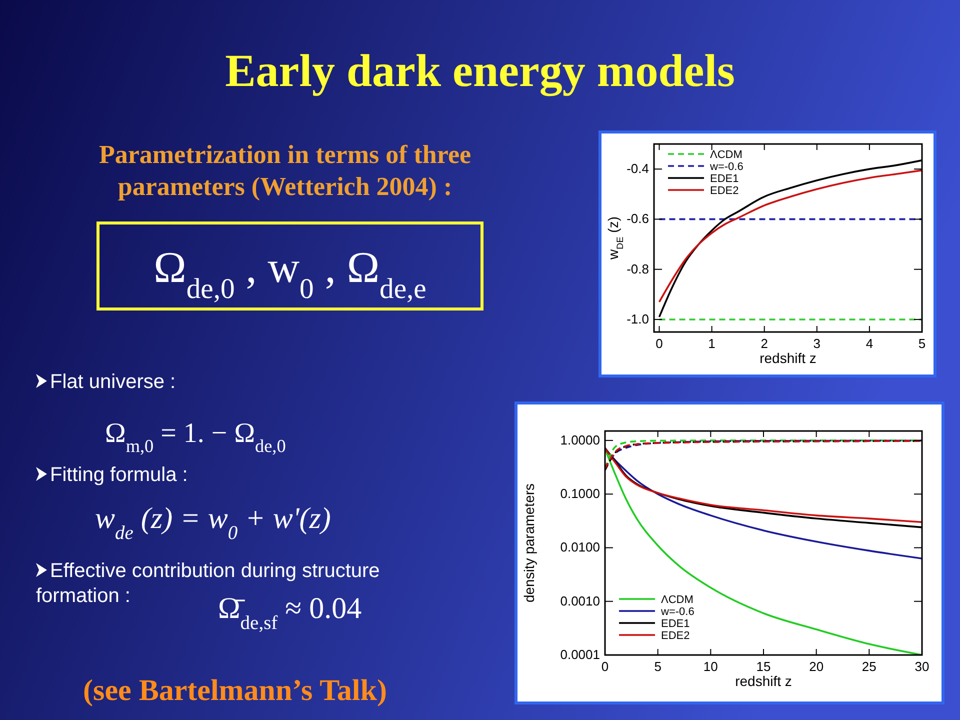 This screenshot has height=720, width=960. What do you see at coordinates (213, 523) in the screenshot?
I see `text: w$_{de}$(z) = w$_{0}$ + w'(z)` at bounding box center [213, 523].